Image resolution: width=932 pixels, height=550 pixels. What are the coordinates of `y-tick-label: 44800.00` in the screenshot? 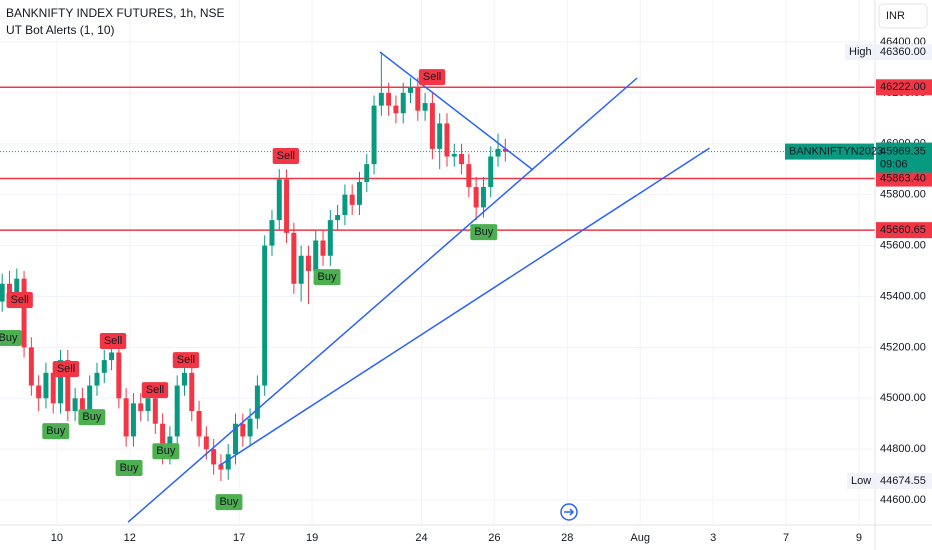 It's located at (903, 449).